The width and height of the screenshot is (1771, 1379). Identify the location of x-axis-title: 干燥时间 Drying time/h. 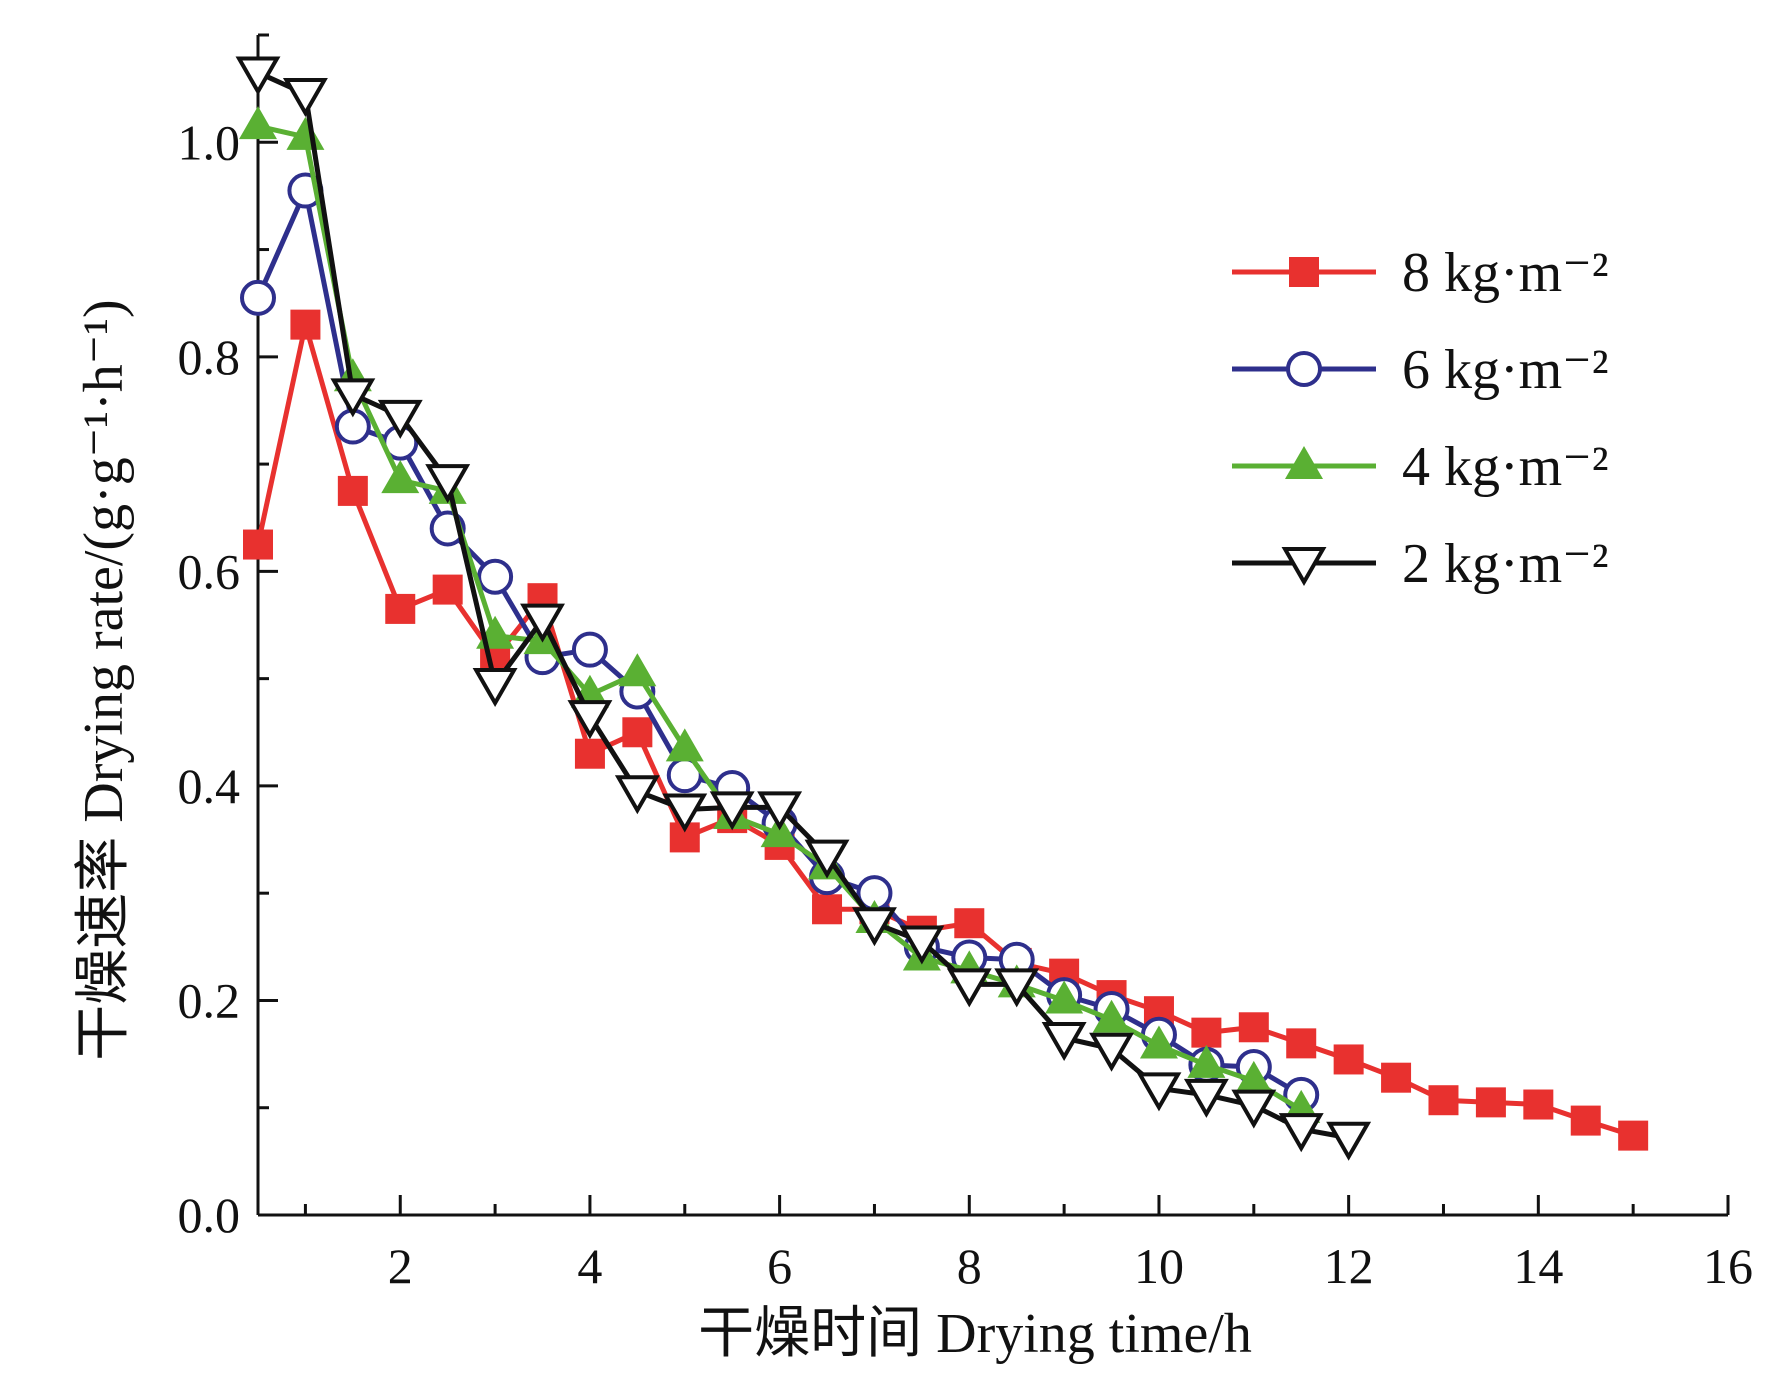
(975, 1334).